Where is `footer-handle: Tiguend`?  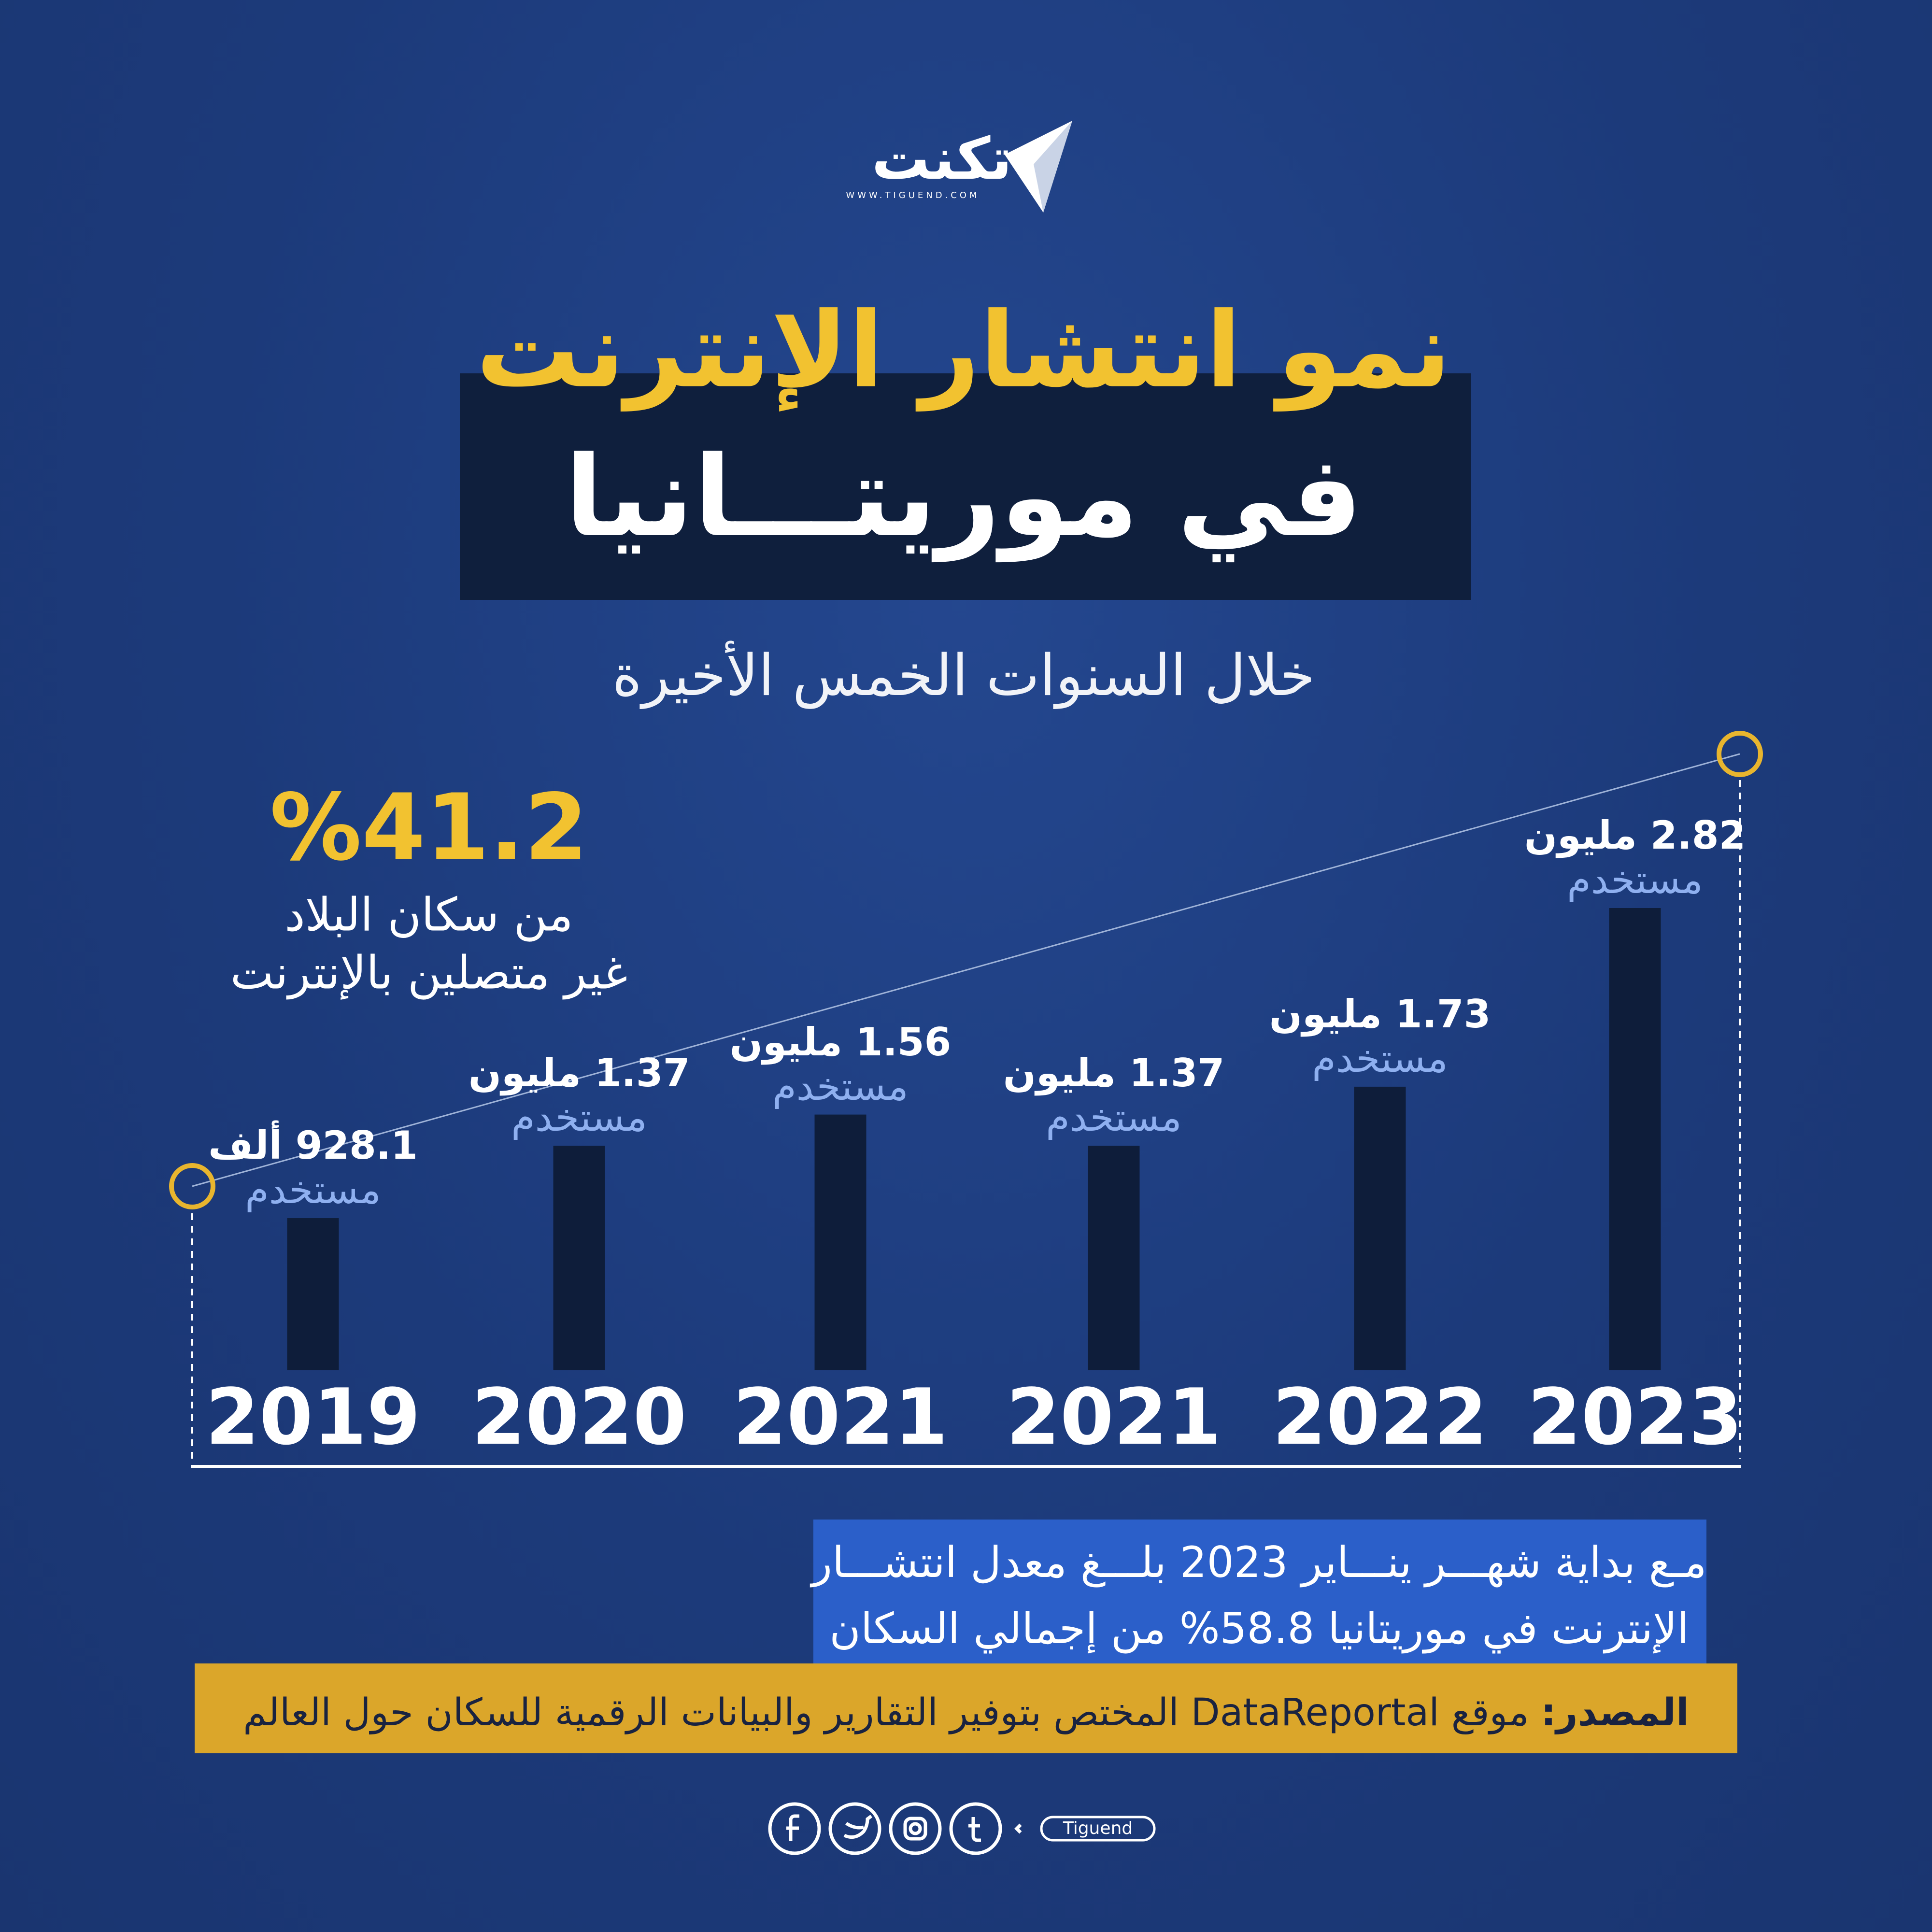
footer-handle: Tiguend is located at coordinates (1098, 1828).